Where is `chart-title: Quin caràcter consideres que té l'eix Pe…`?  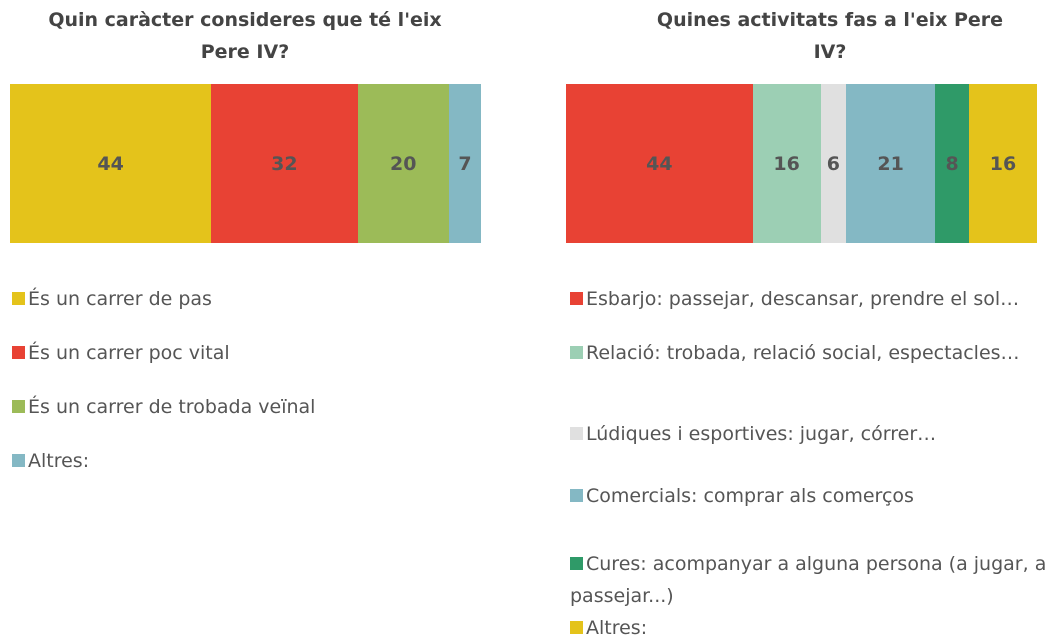 chart-title: Quin caràcter consideres que té l'eix Pe… is located at coordinates (245, 36).